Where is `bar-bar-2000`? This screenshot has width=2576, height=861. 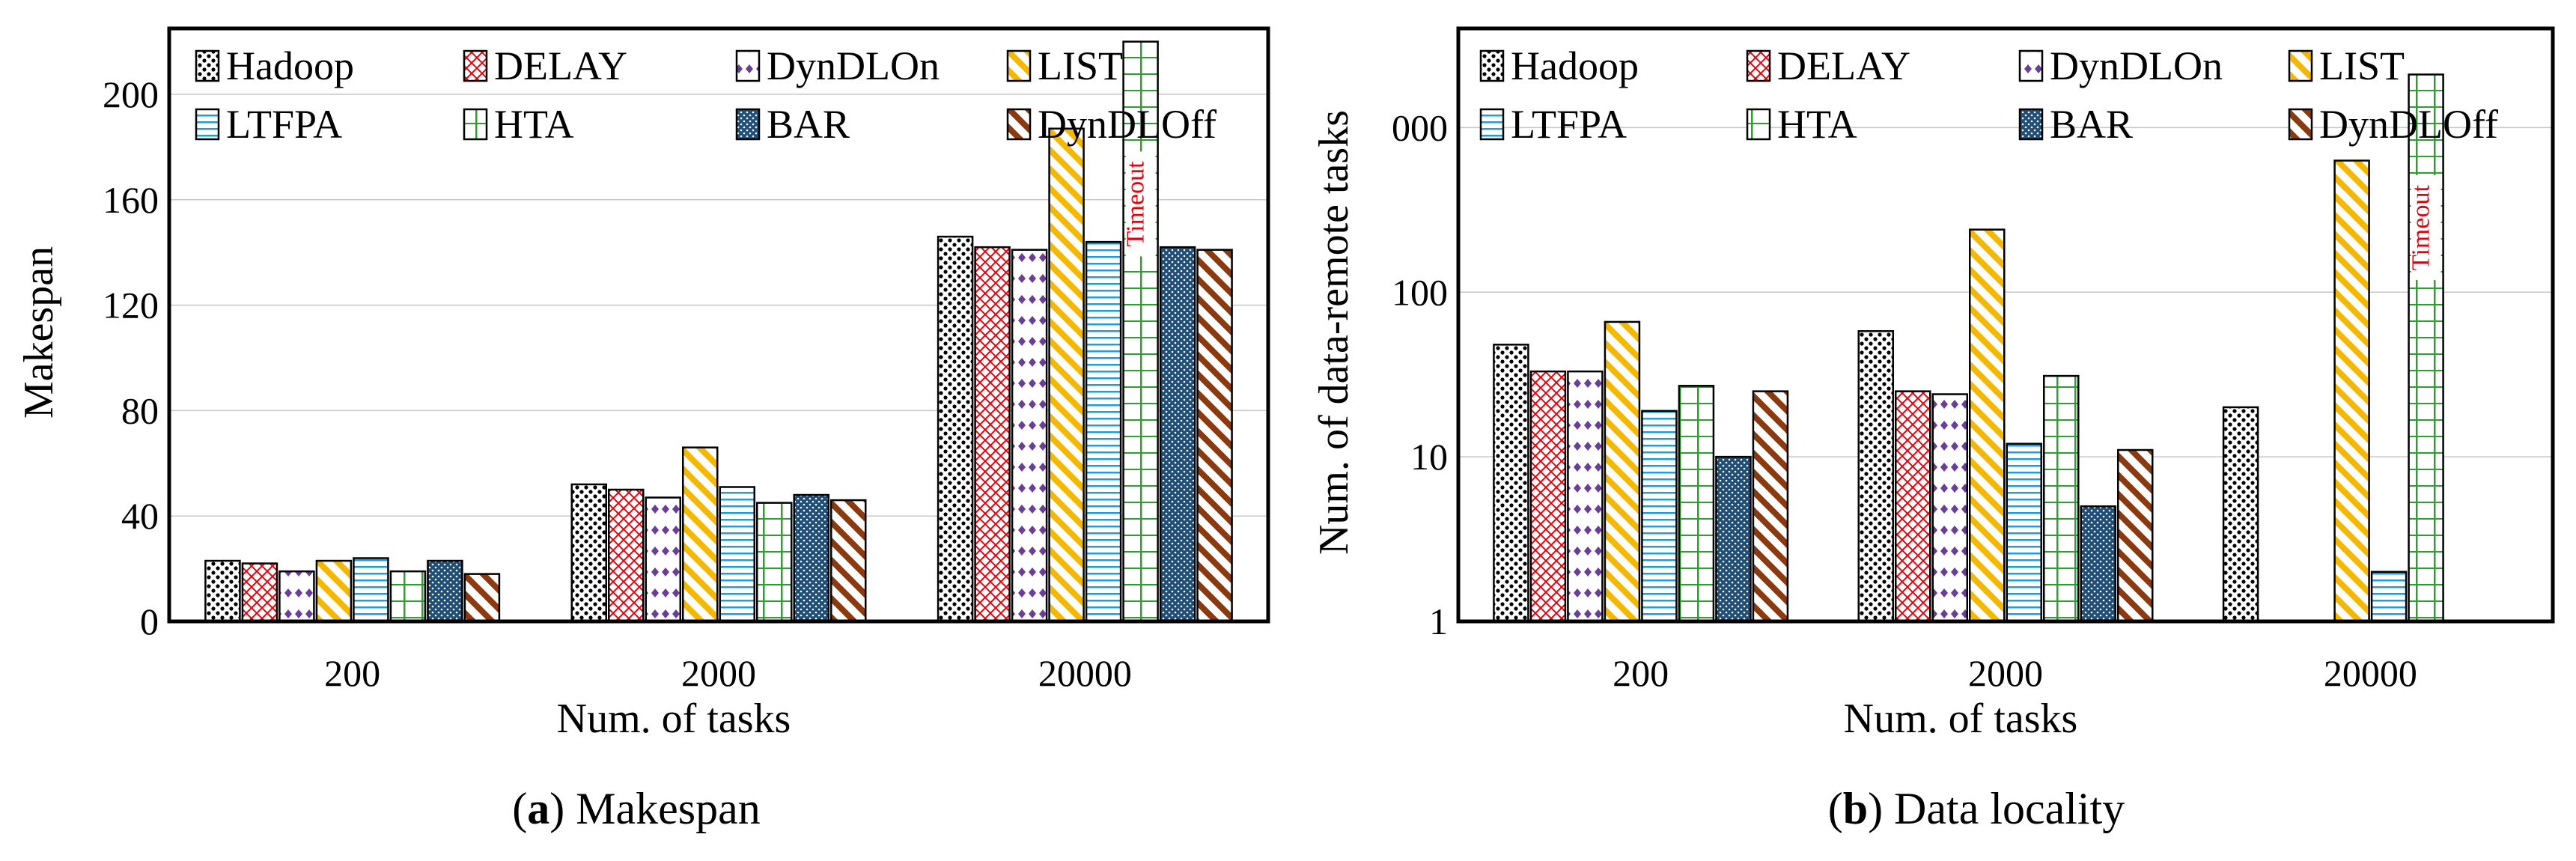
bar-bar-2000 is located at coordinates (2098, 564).